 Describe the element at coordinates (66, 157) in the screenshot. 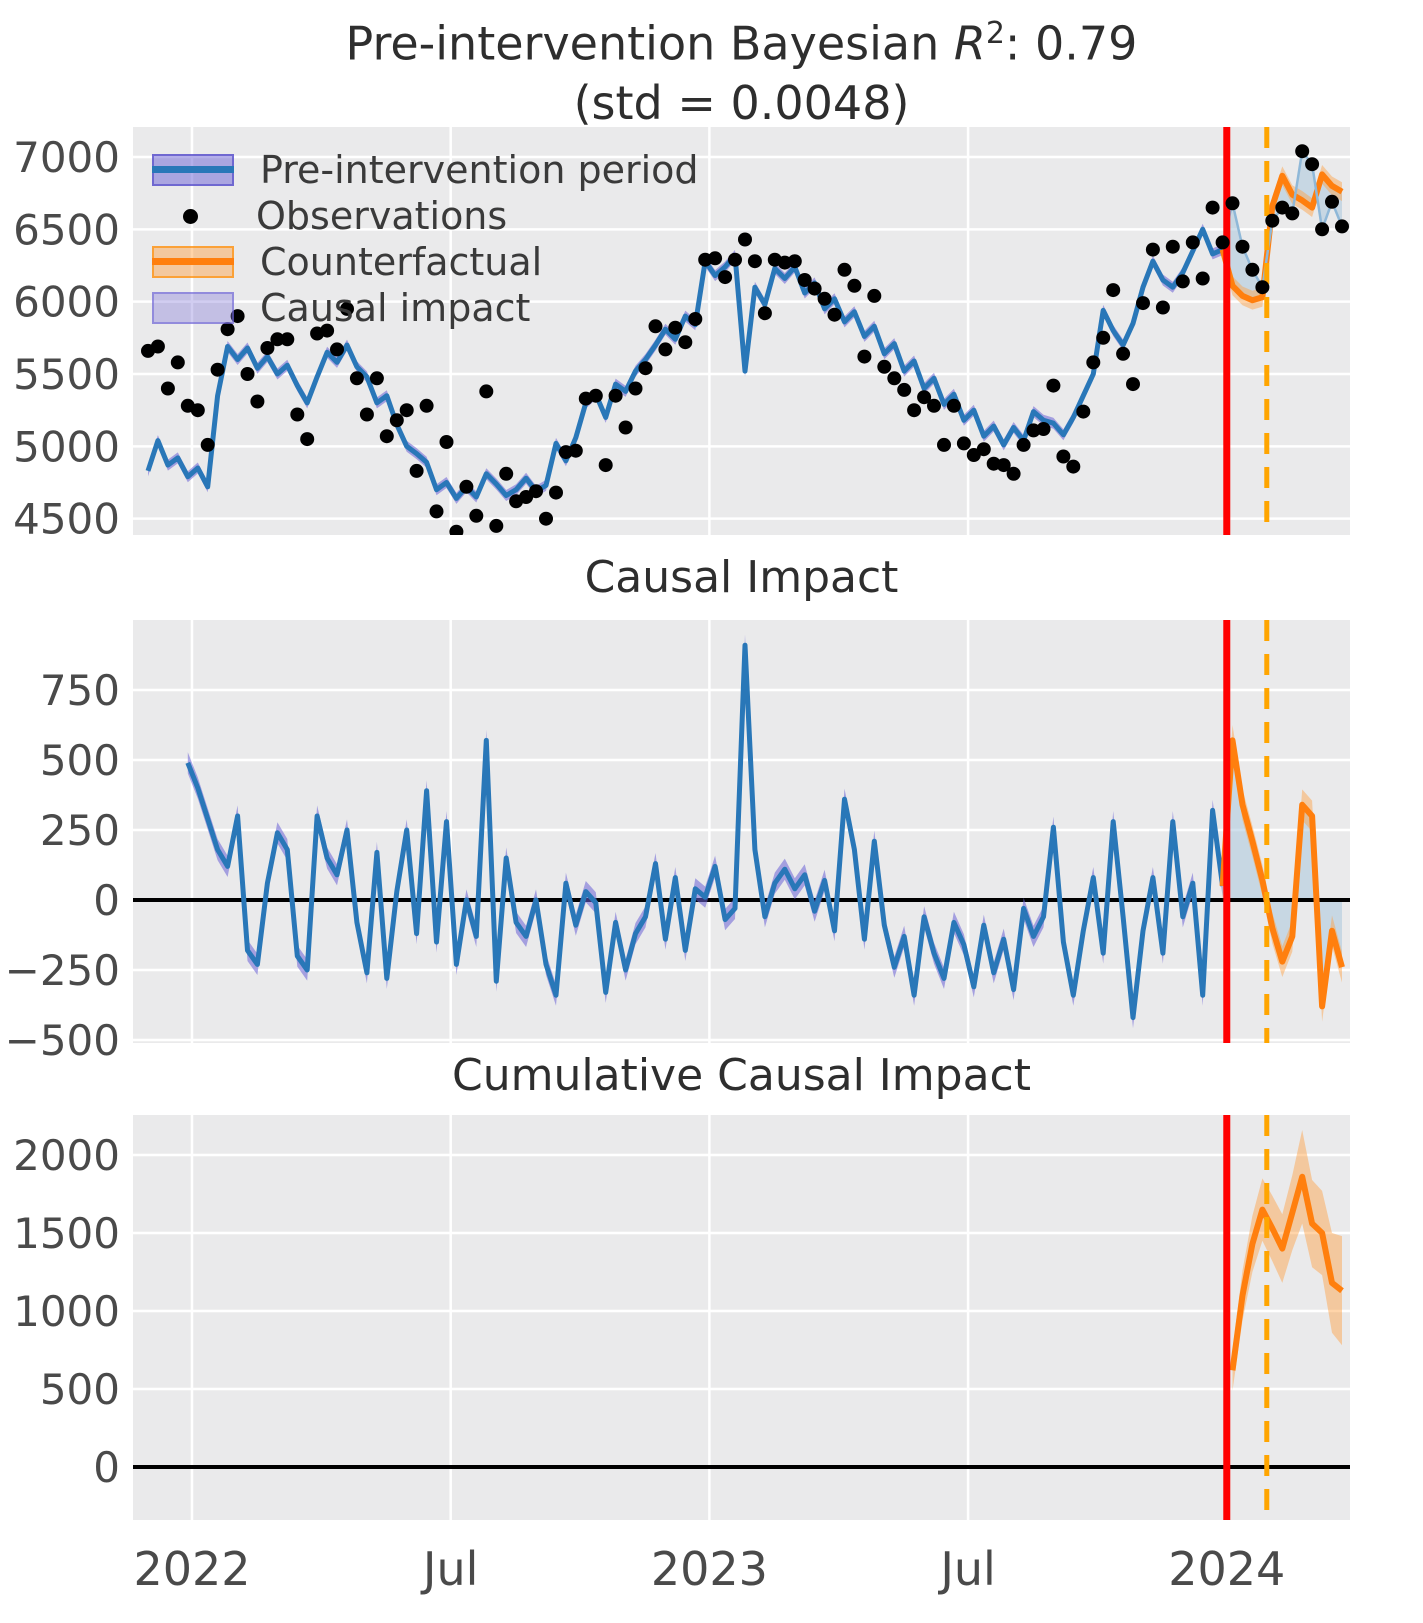

I see `y-tick-label: 7000` at that location.